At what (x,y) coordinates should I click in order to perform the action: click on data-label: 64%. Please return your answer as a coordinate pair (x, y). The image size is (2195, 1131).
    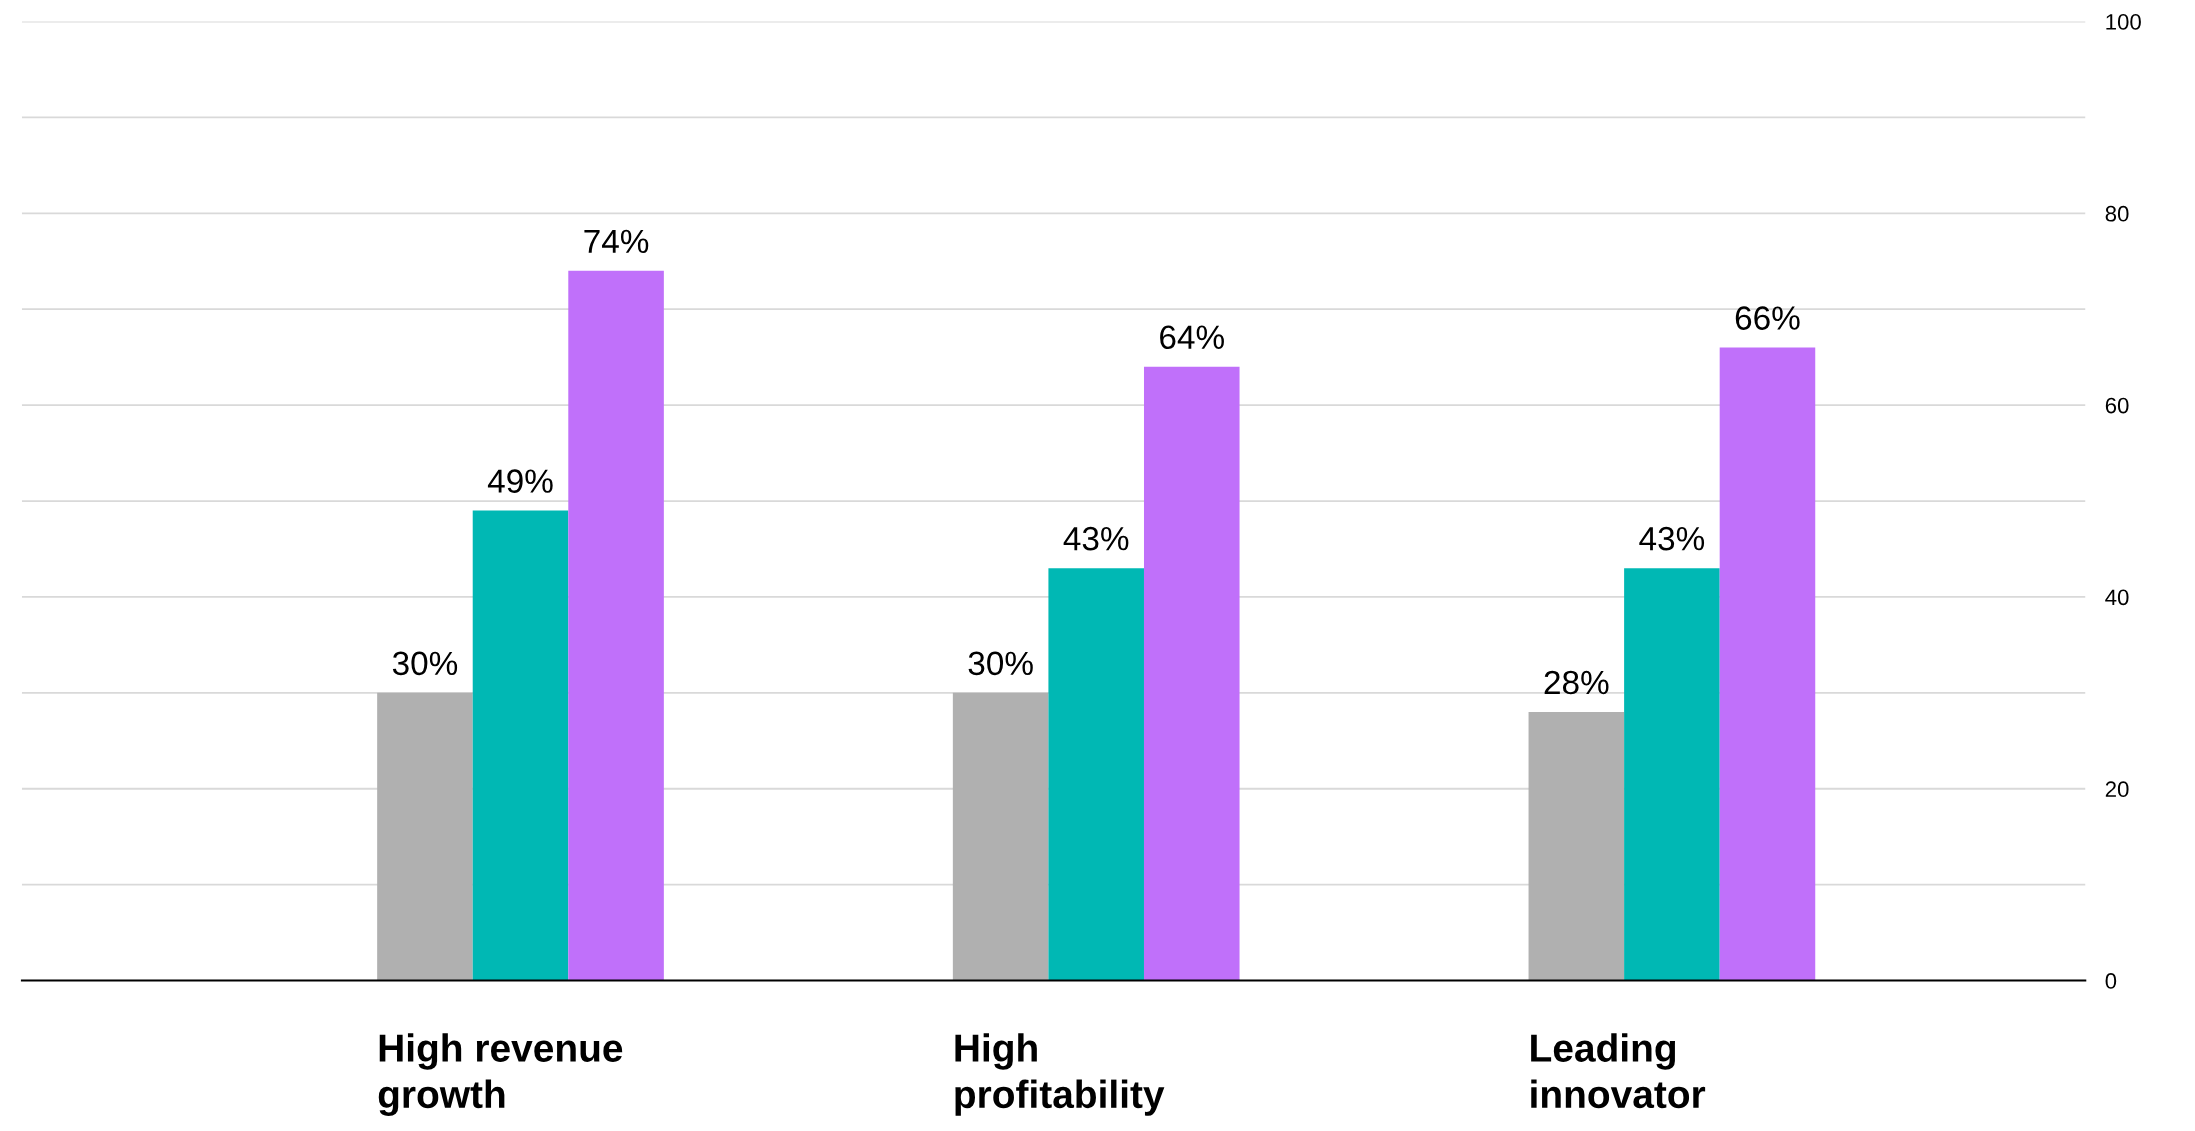
    Looking at the image, I should click on (1192, 337).